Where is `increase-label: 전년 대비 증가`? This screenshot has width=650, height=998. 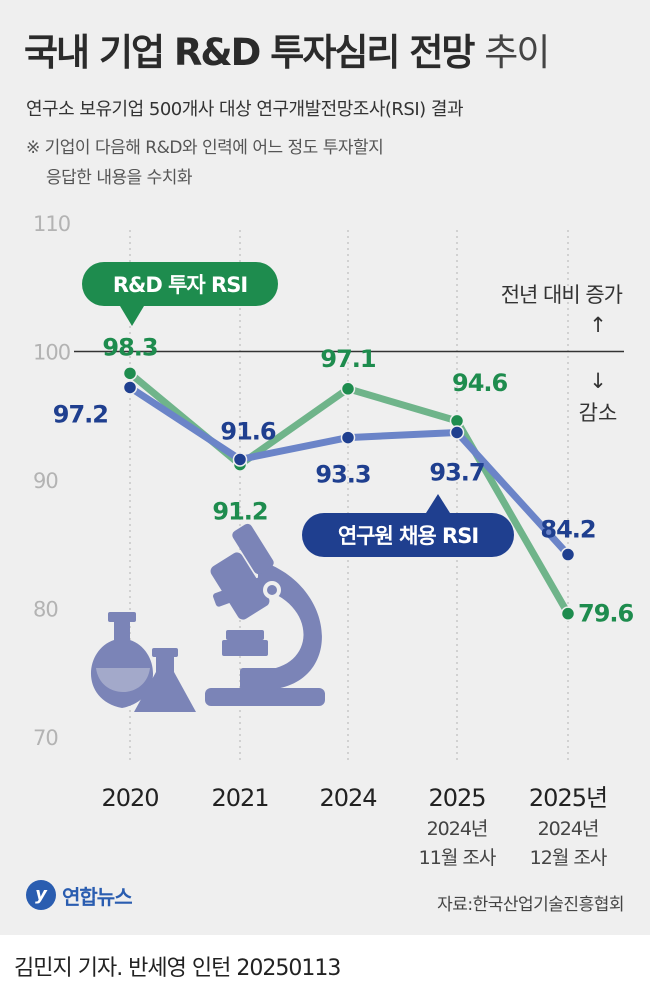 increase-label: 전년 대비 증가 is located at coordinates (562, 295).